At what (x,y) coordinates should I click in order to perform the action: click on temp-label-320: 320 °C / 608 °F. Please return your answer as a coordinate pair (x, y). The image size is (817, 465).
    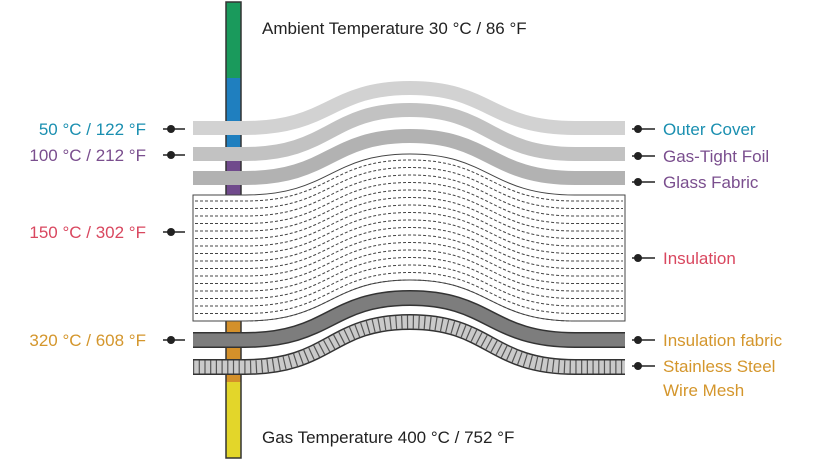
    Looking at the image, I should click on (87, 340).